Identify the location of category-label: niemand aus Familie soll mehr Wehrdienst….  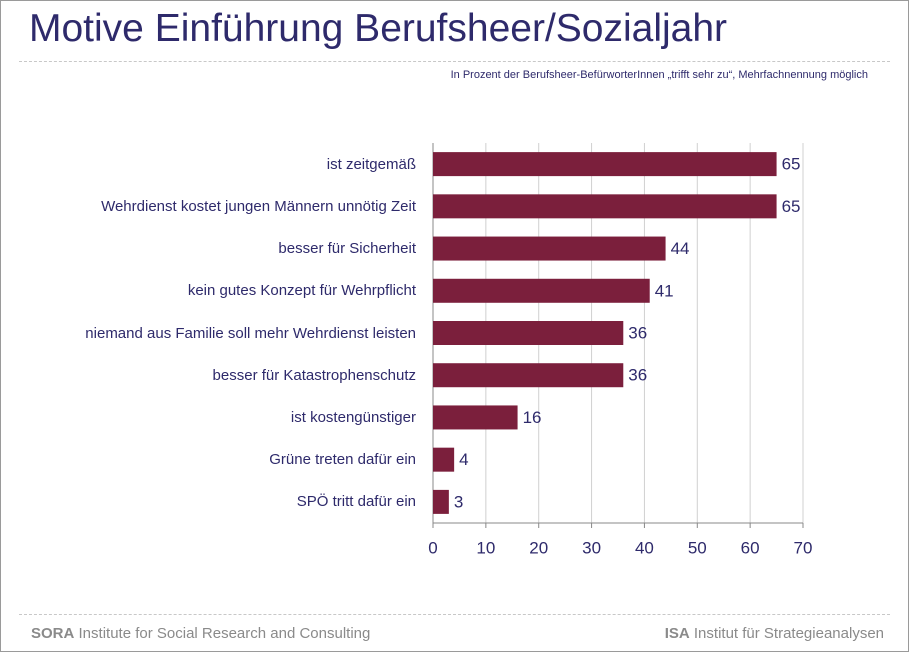
(231, 333).